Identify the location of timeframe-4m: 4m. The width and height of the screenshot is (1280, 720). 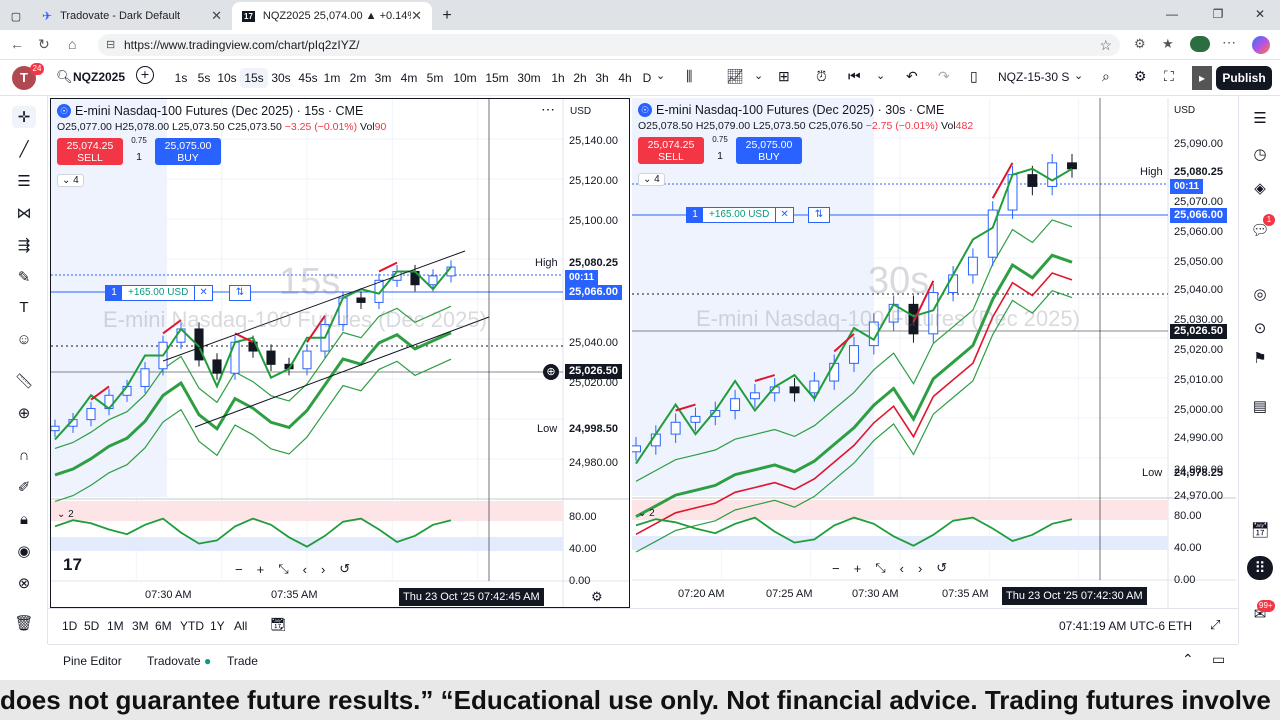
(409, 78).